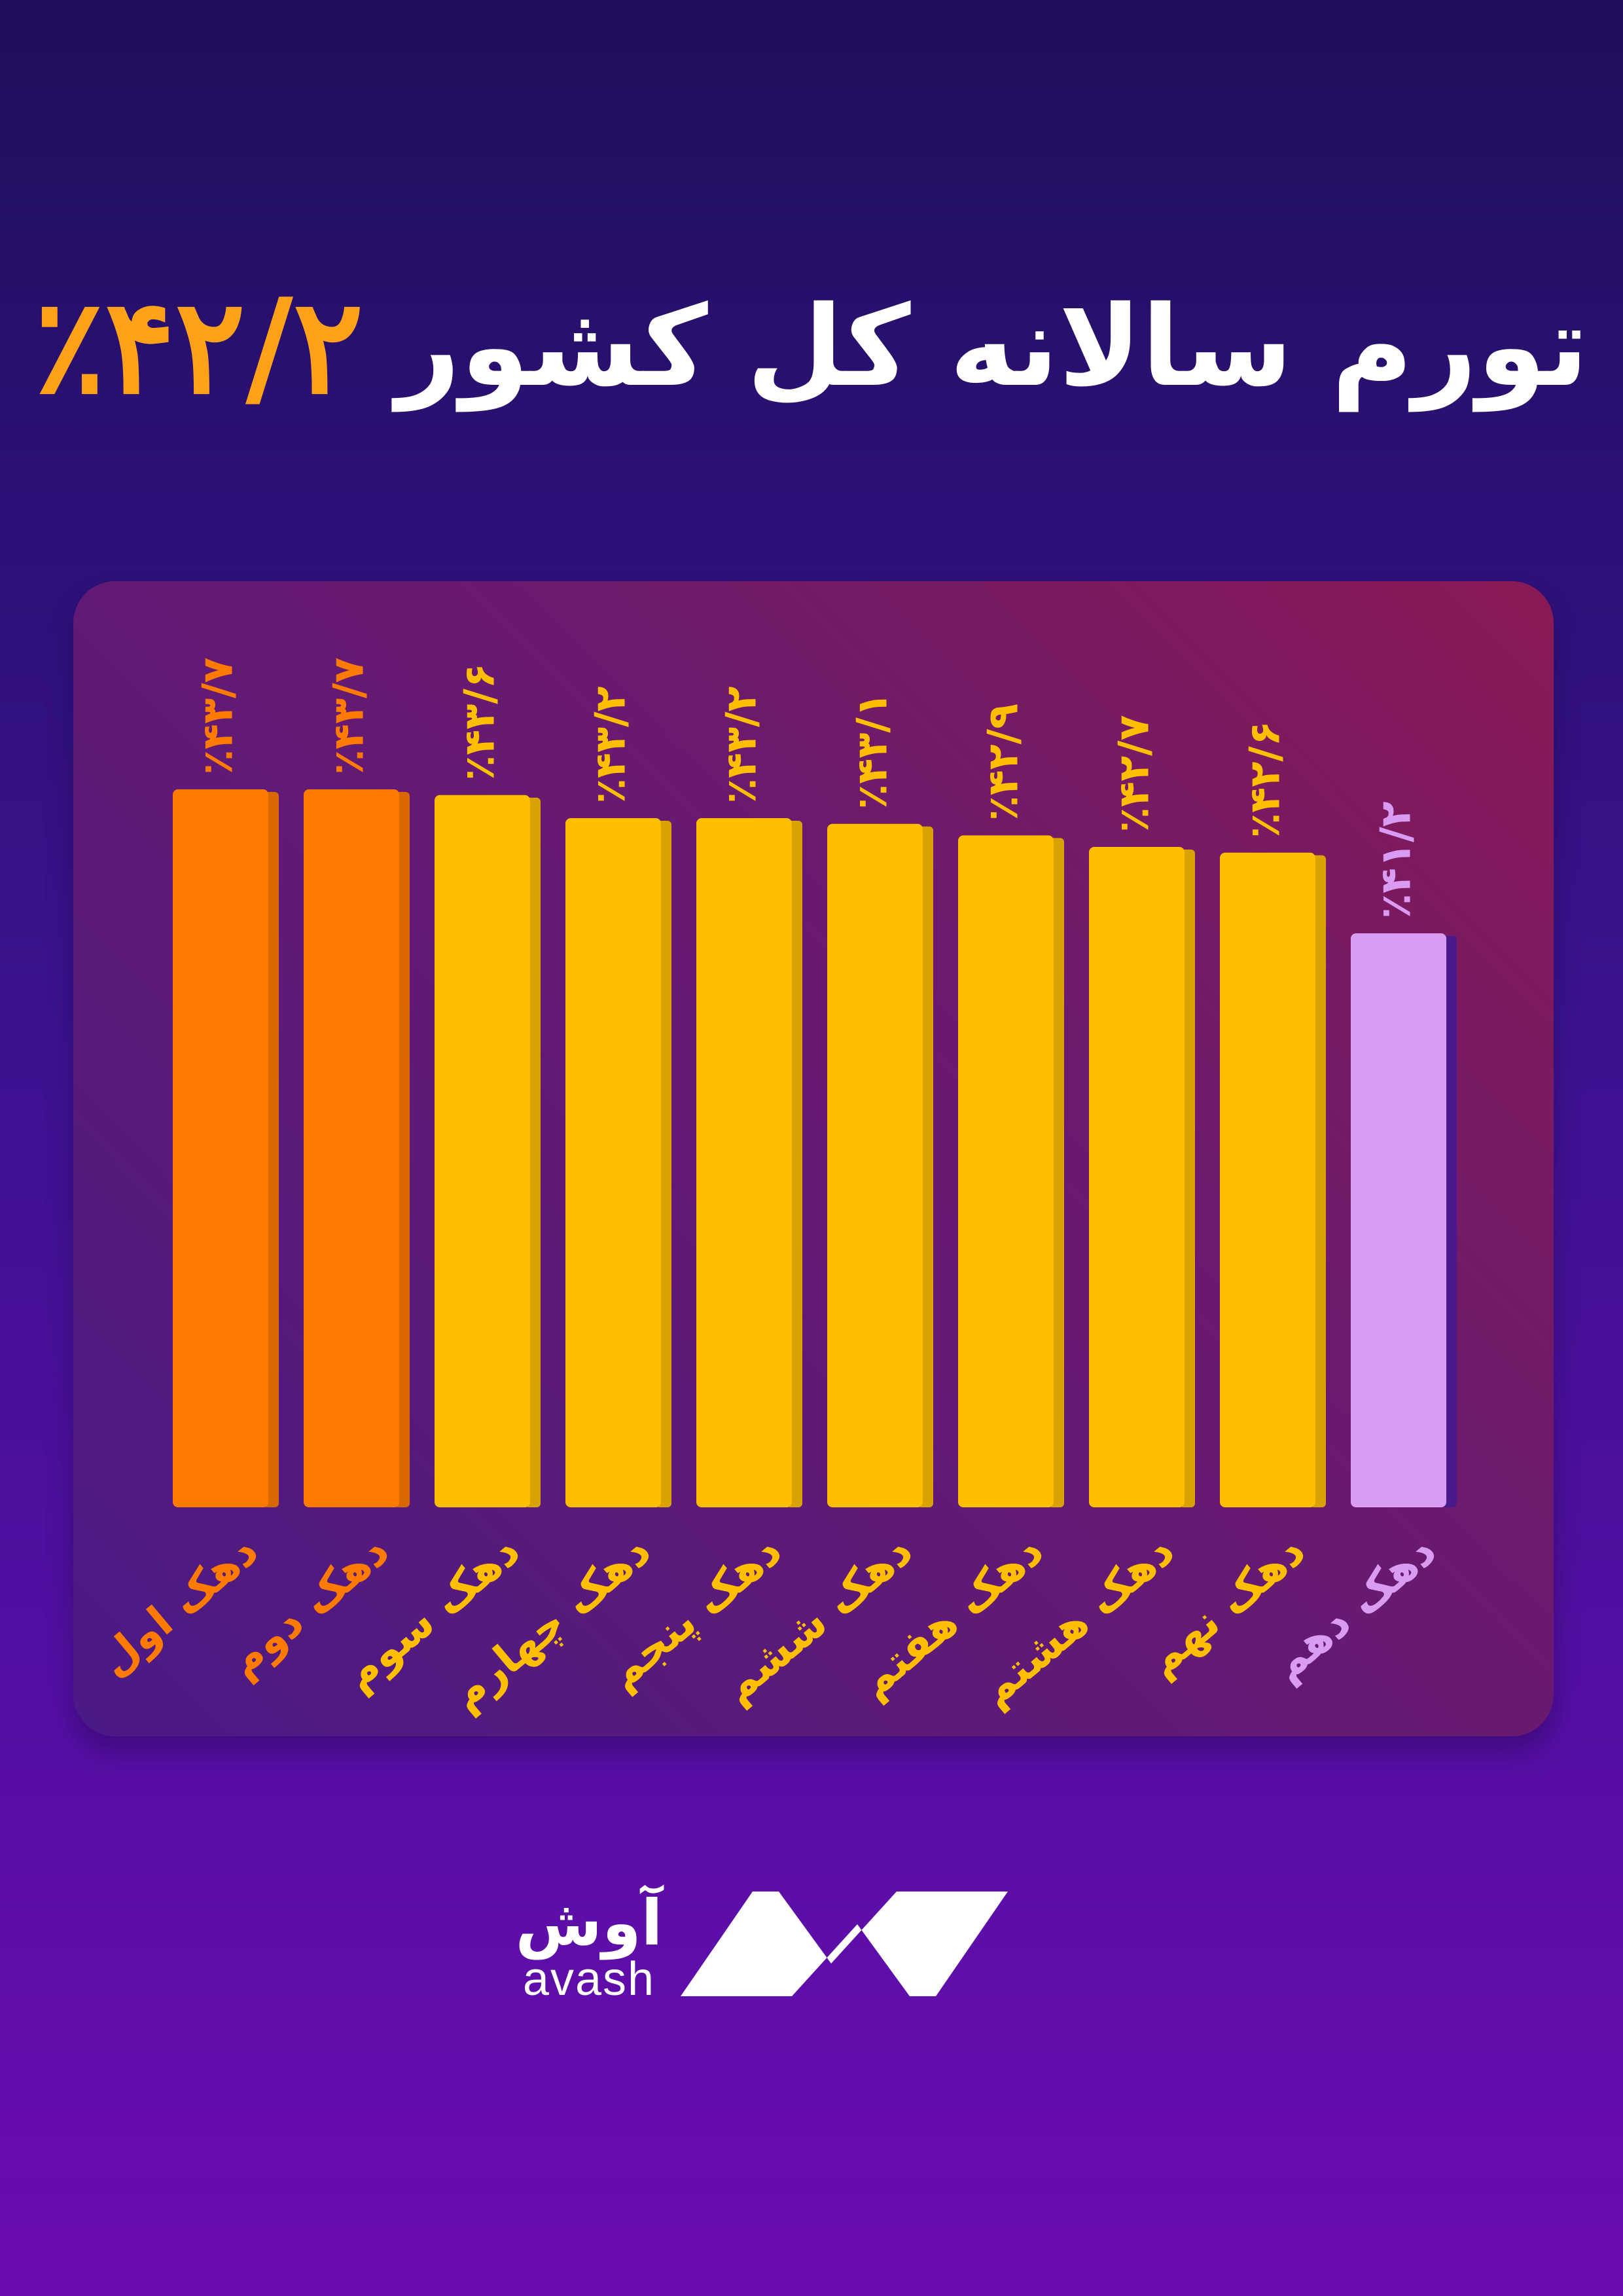 The height and width of the screenshot is (2296, 1623). Describe the element at coordinates (873, 751) in the screenshot. I see `data-label: ٪۴۳/۱` at that location.